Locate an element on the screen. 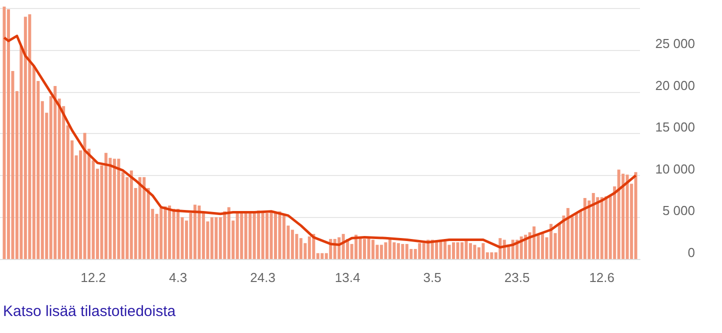  x-tick-label: 13.4 is located at coordinates (347, 277).